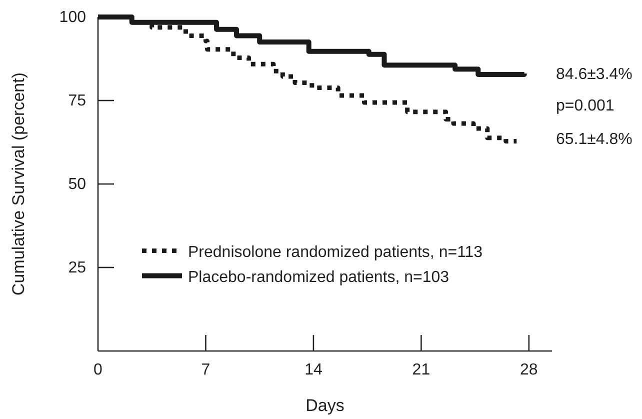 This screenshot has height=419, width=642. I want to click on y-tick-label: 100, so click(72, 17).